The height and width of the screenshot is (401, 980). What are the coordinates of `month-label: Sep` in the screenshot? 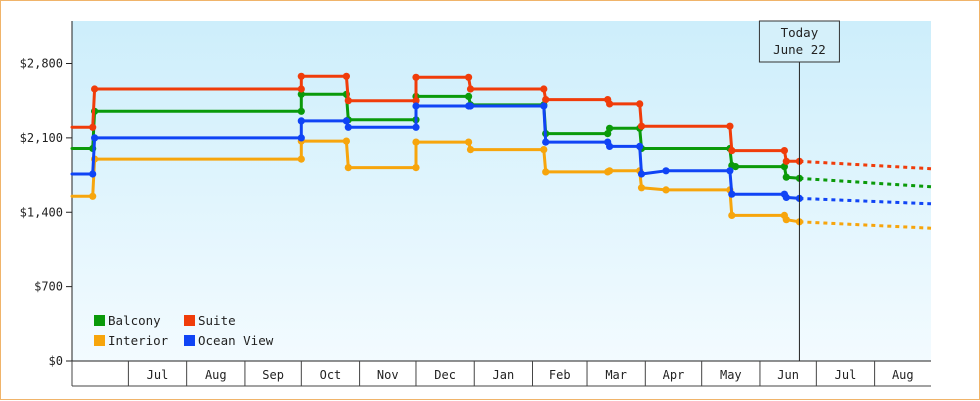 It's located at (273, 375).